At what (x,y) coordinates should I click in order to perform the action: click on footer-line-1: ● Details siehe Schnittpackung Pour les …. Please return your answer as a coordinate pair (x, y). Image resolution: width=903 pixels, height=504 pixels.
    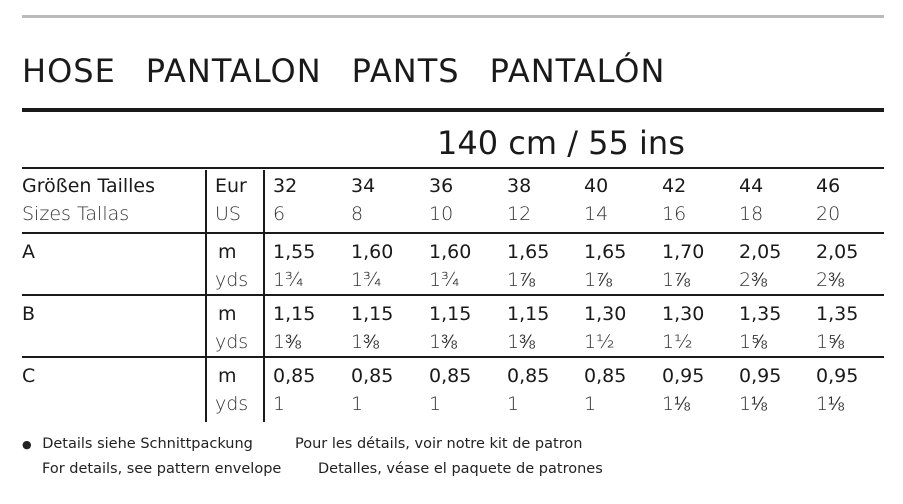
    Looking at the image, I should click on (302, 444).